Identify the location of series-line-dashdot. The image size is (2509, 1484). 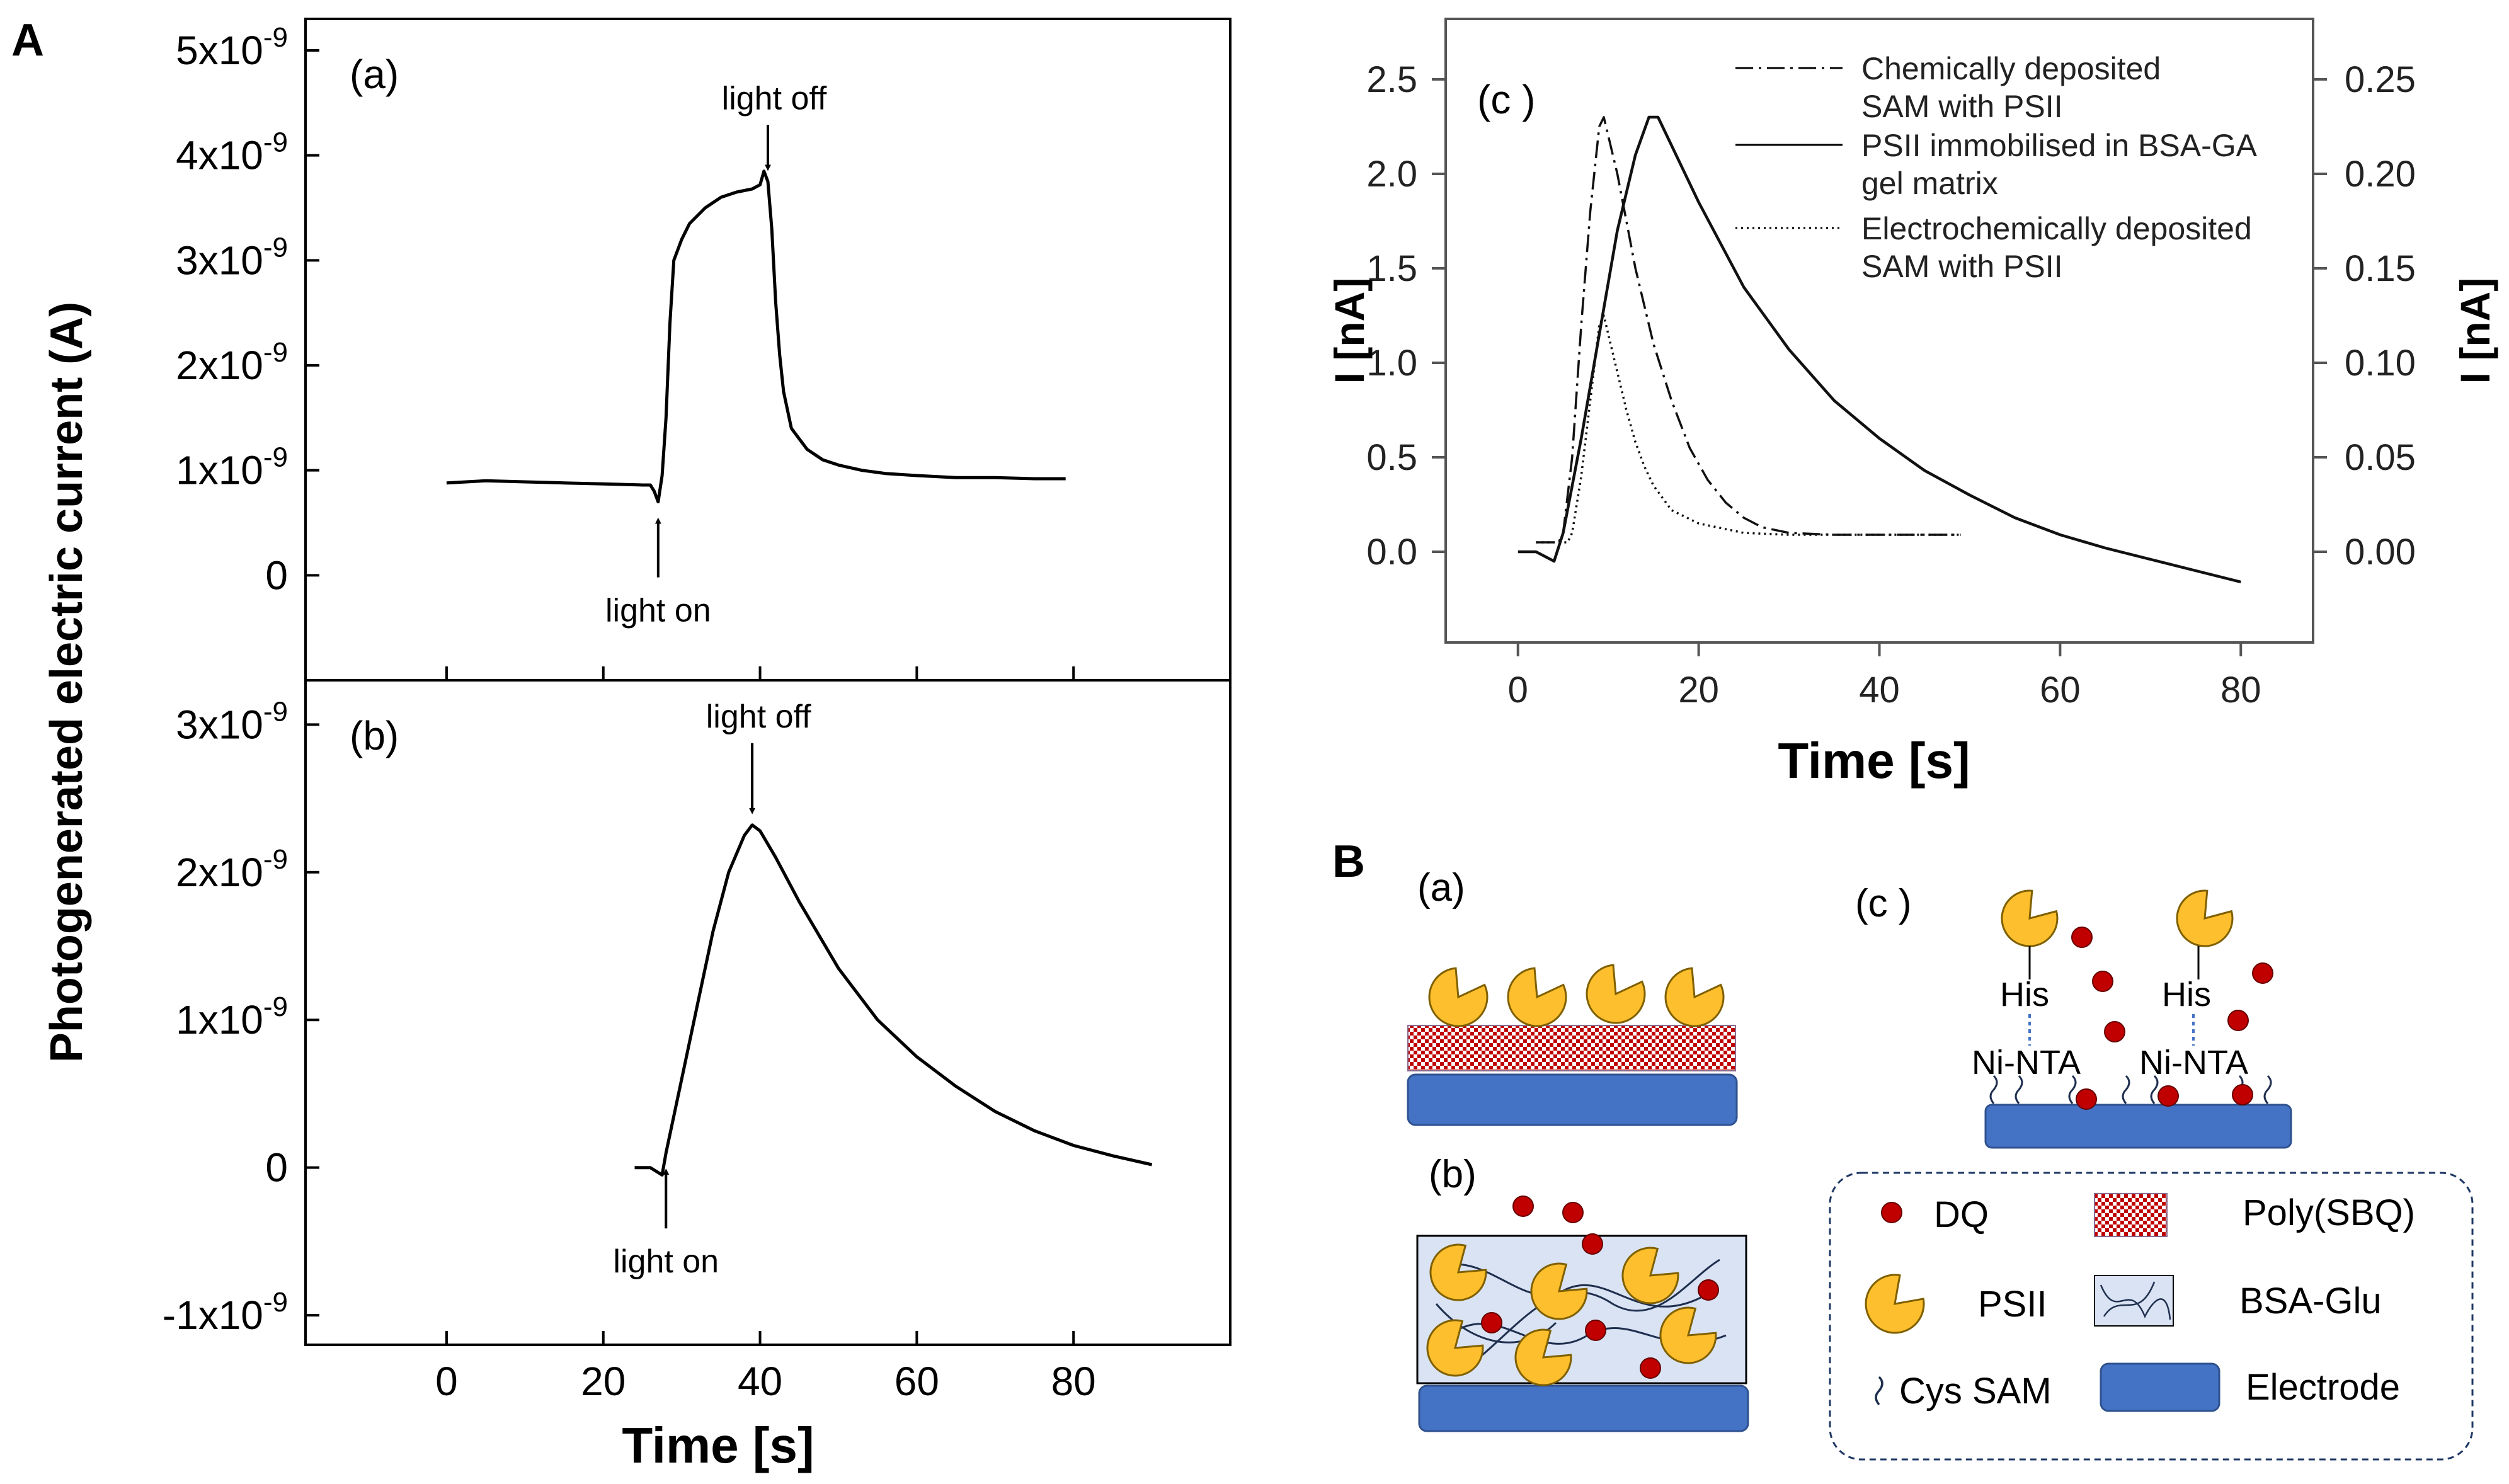
(1748, 330).